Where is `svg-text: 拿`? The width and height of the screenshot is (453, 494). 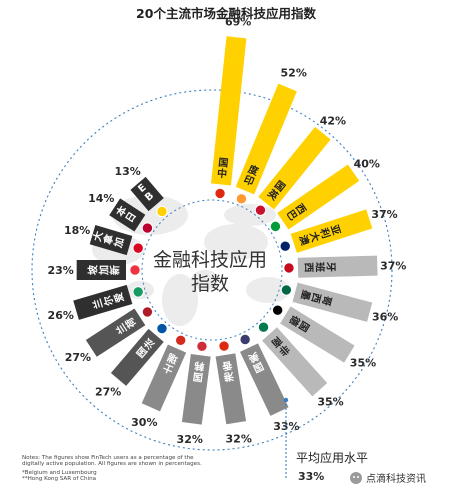 svg-text: 拿 is located at coordinates (109, 239).